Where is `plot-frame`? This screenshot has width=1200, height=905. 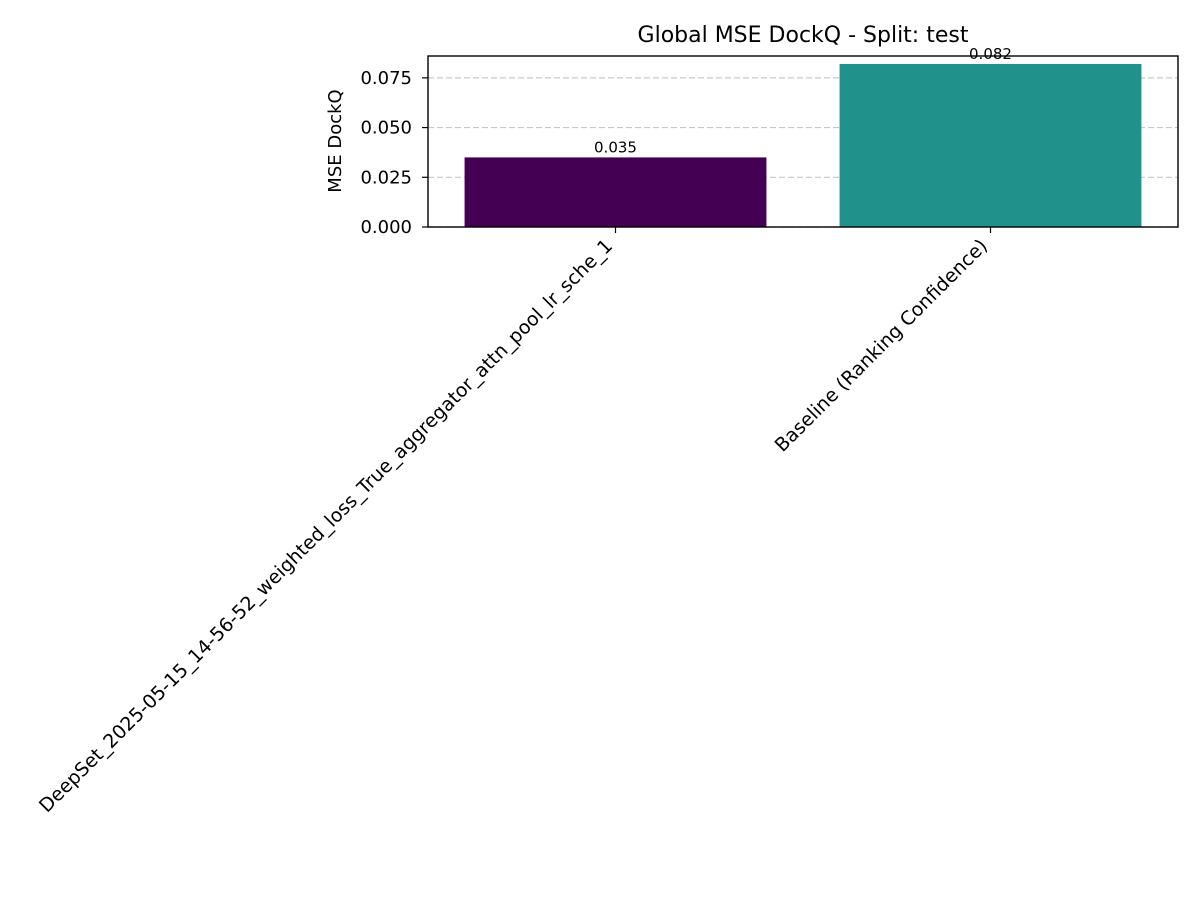 plot-frame is located at coordinates (803, 141).